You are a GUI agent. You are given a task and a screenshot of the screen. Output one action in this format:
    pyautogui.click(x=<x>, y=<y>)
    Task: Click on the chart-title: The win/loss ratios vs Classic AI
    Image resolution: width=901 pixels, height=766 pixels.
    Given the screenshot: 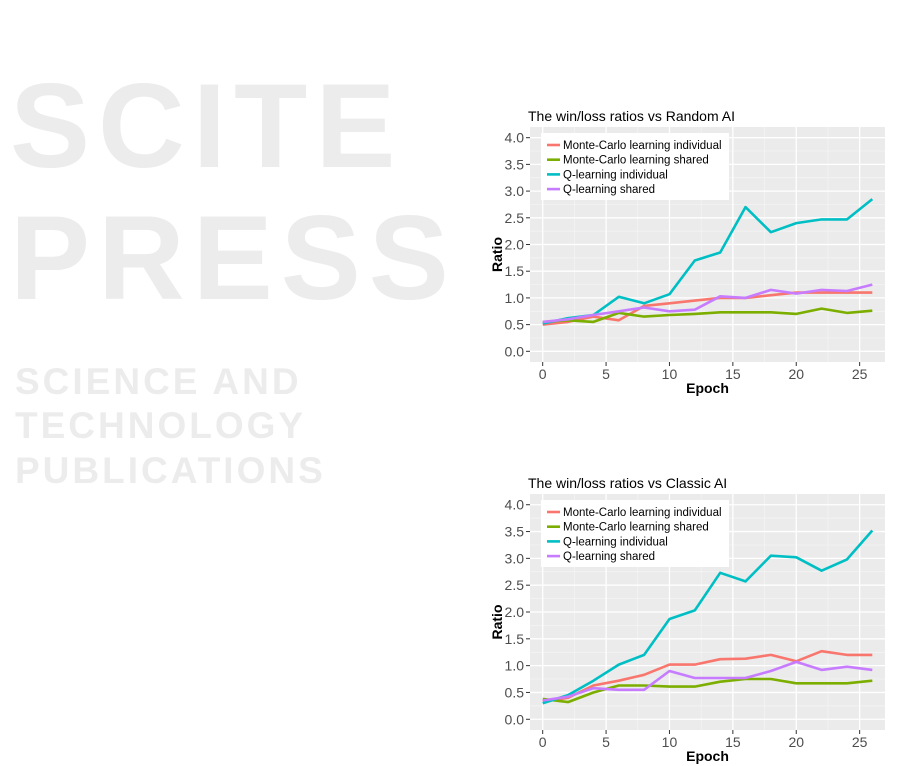 What is the action you would take?
    pyautogui.click(x=627, y=483)
    